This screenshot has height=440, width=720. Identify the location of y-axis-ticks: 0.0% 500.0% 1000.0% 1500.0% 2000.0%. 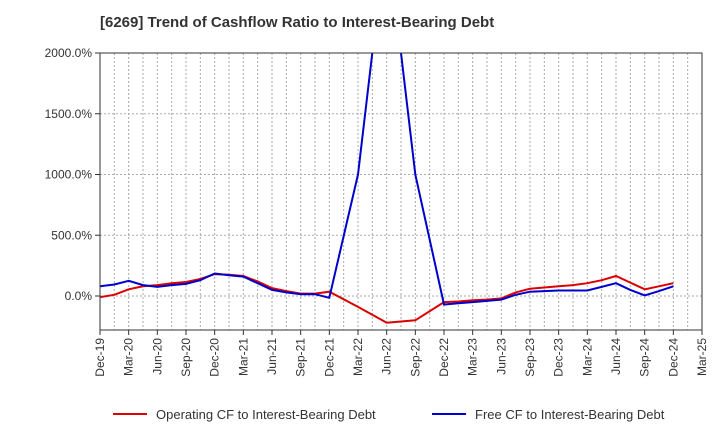
(72, 174).